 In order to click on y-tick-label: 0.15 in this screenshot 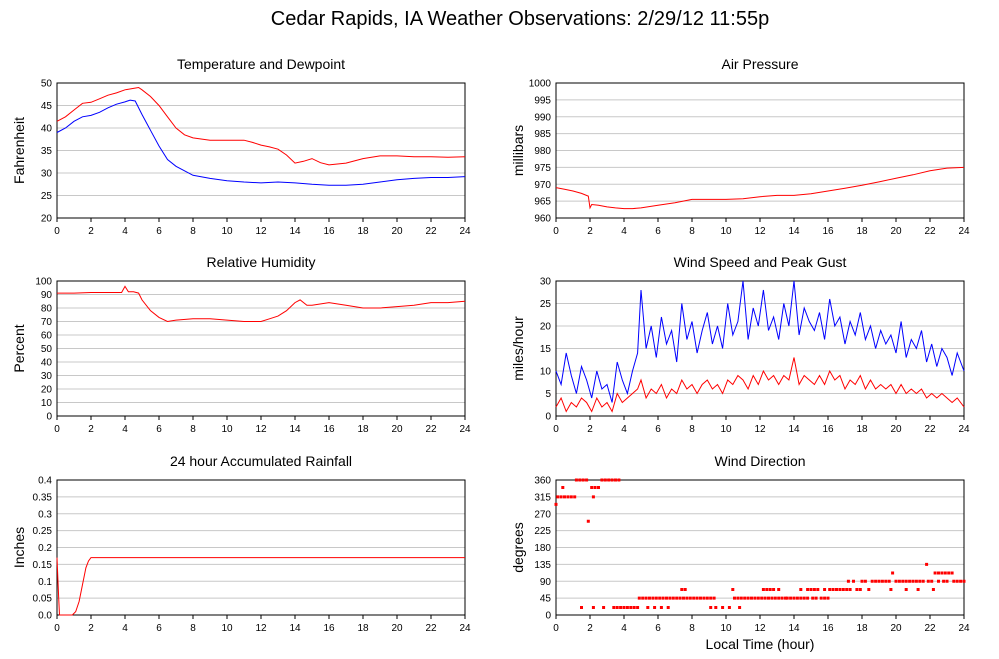, I will do `click(43, 565)`.